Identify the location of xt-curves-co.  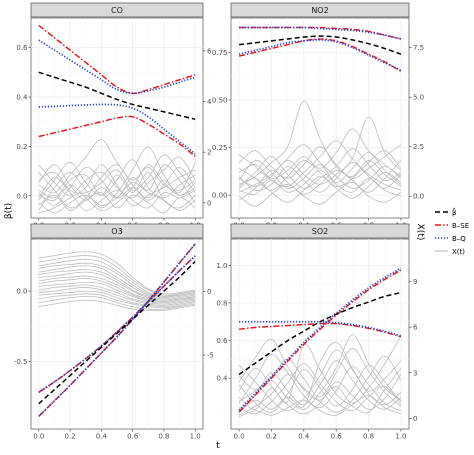
(117, 176).